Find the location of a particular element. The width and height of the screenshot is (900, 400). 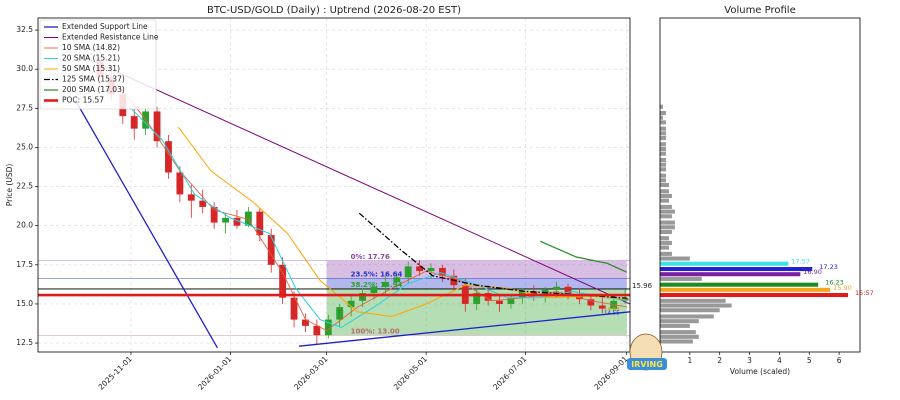

y-axis-label: Price (USD) is located at coordinates (9, 185).